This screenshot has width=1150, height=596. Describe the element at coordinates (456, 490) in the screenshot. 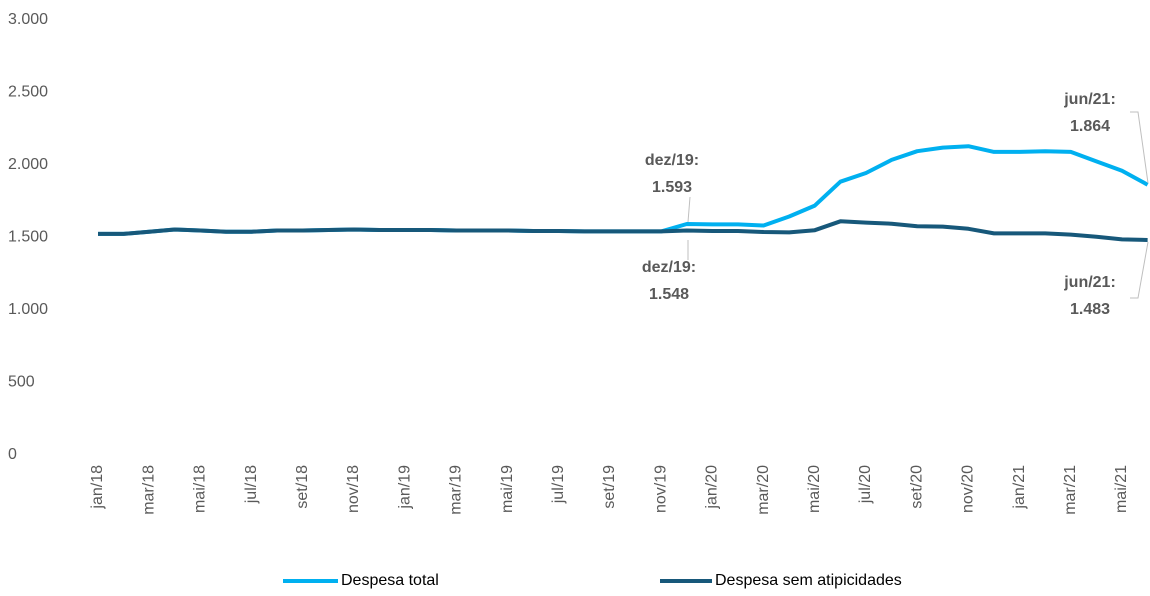

I see `x-tick-label: mar/19` at that location.